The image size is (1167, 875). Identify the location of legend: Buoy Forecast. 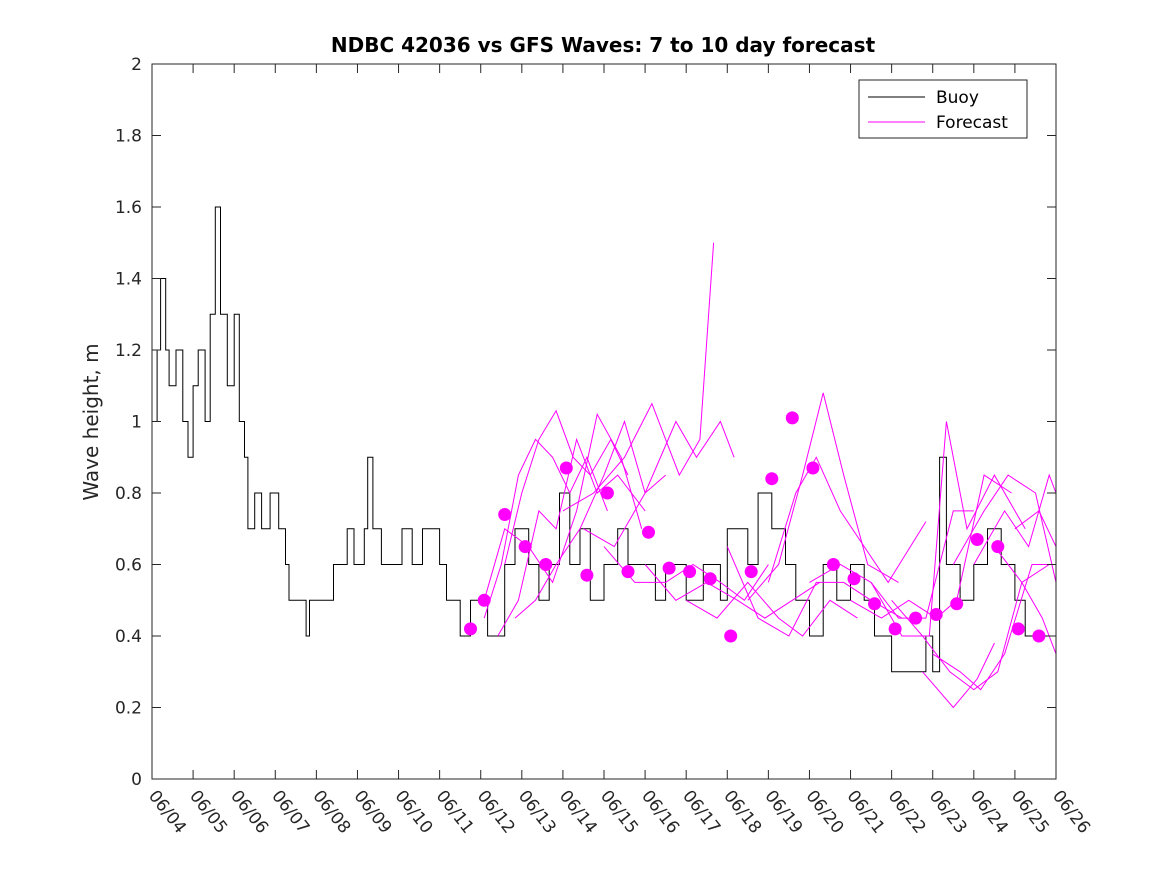
(943, 109).